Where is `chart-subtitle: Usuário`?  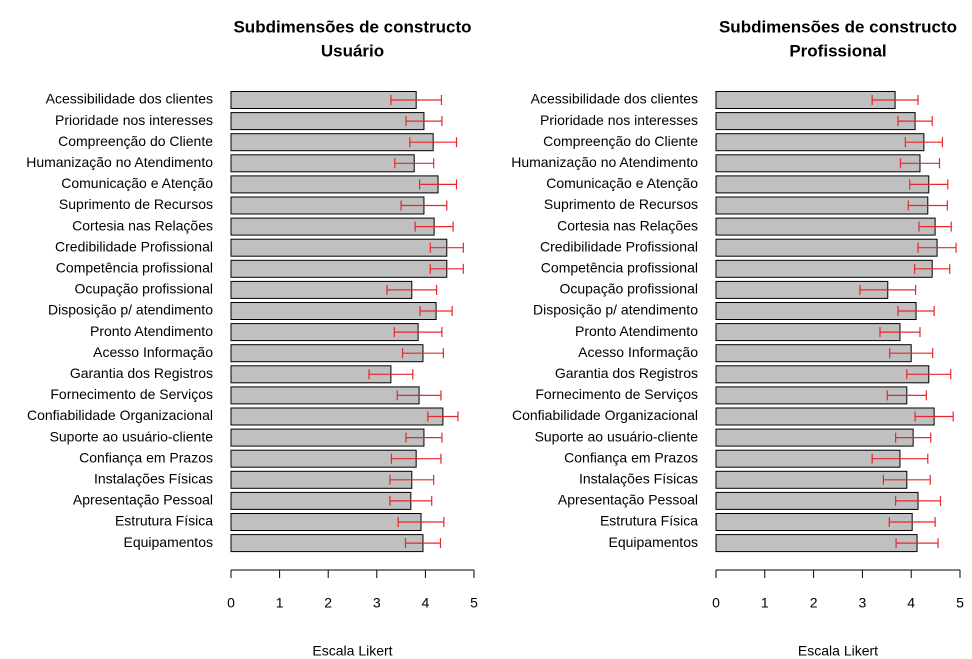 chart-subtitle: Usuário is located at coordinates (352, 50).